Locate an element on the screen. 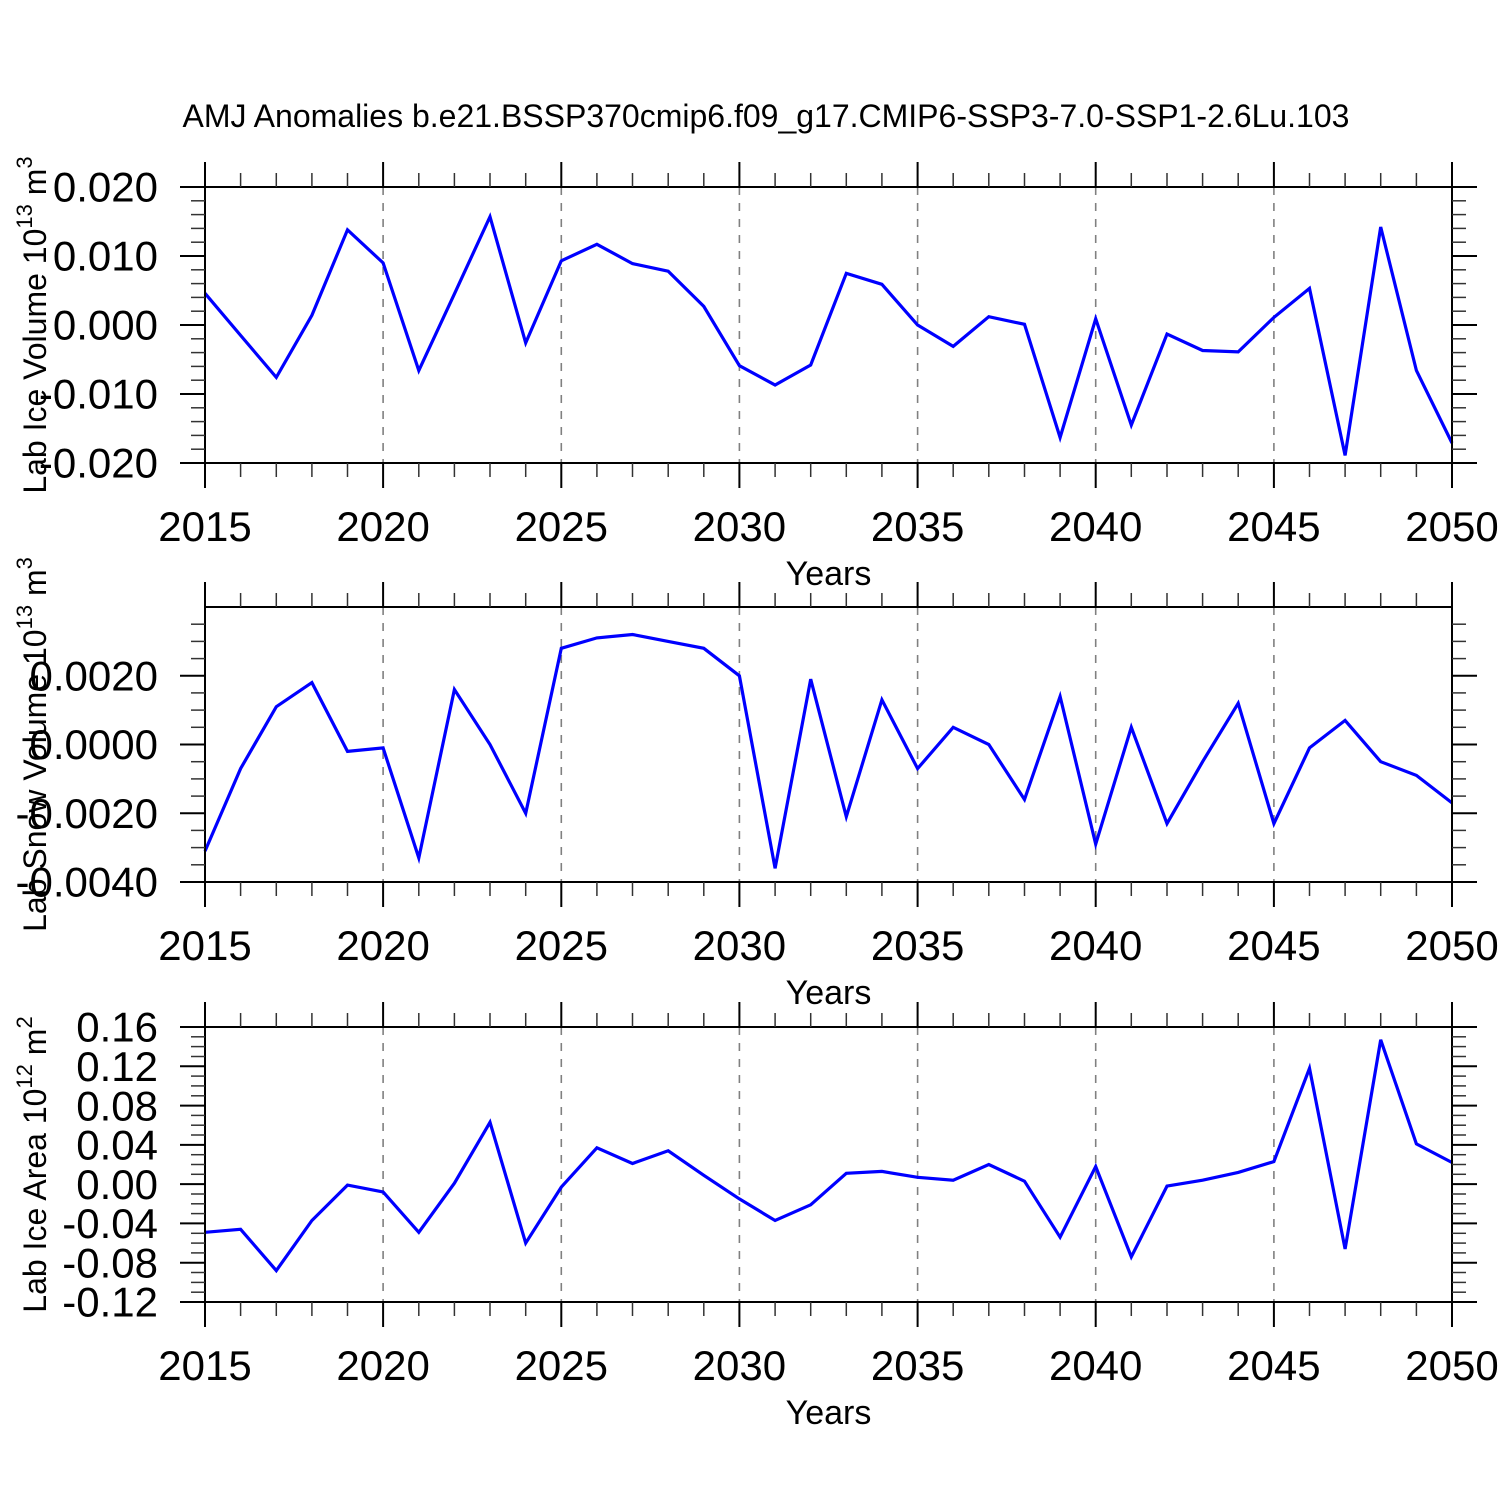 Image resolution: width=1500 pixels, height=1500 pixels. y-axis-title-text: Lab Ice Volume 10 is located at coordinates (35, 361).